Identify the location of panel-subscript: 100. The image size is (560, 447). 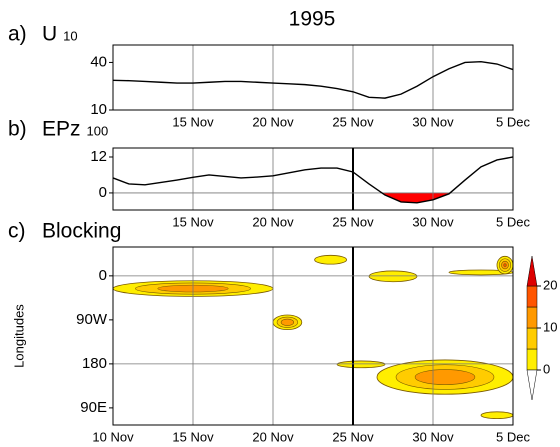
(98, 130).